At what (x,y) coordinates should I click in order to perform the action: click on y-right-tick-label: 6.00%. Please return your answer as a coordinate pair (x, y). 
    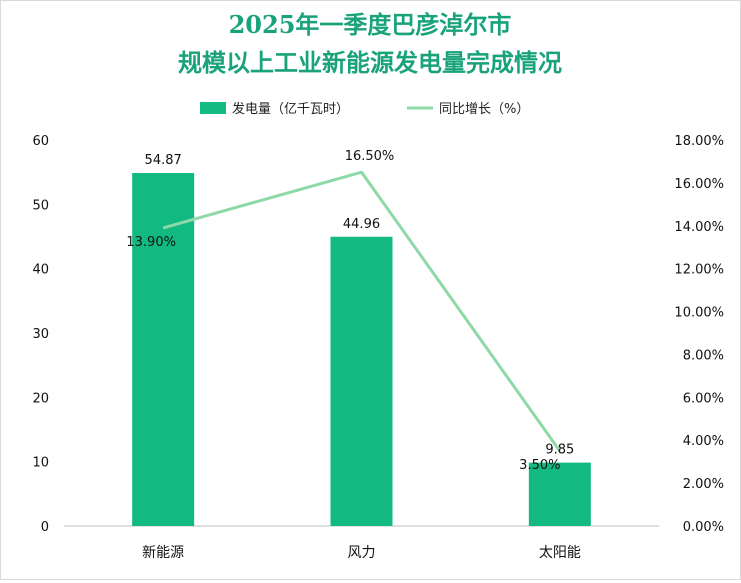
    Looking at the image, I should click on (703, 398).